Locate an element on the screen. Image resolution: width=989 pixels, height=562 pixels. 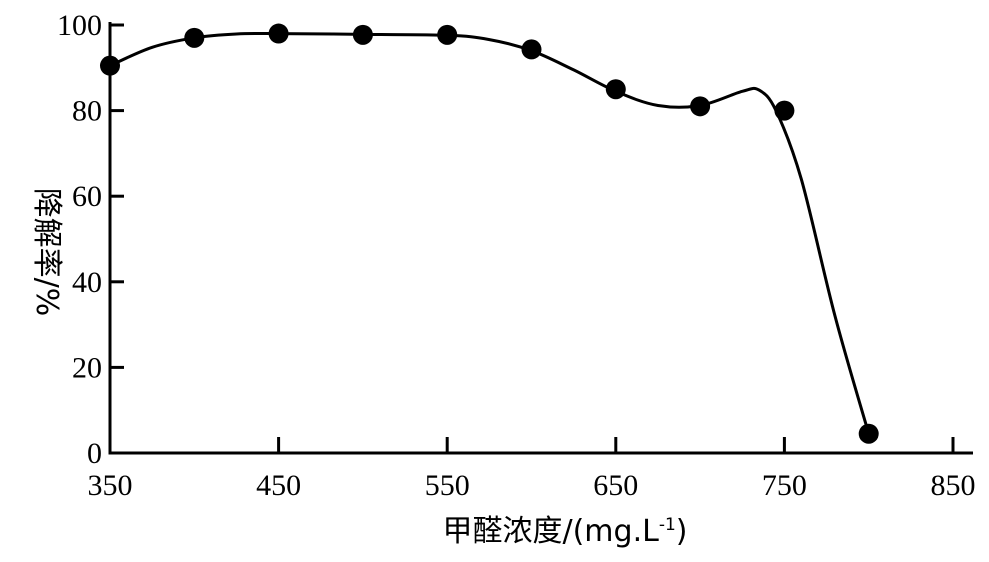
y-tick-label: 0 is located at coordinates (94, 453).